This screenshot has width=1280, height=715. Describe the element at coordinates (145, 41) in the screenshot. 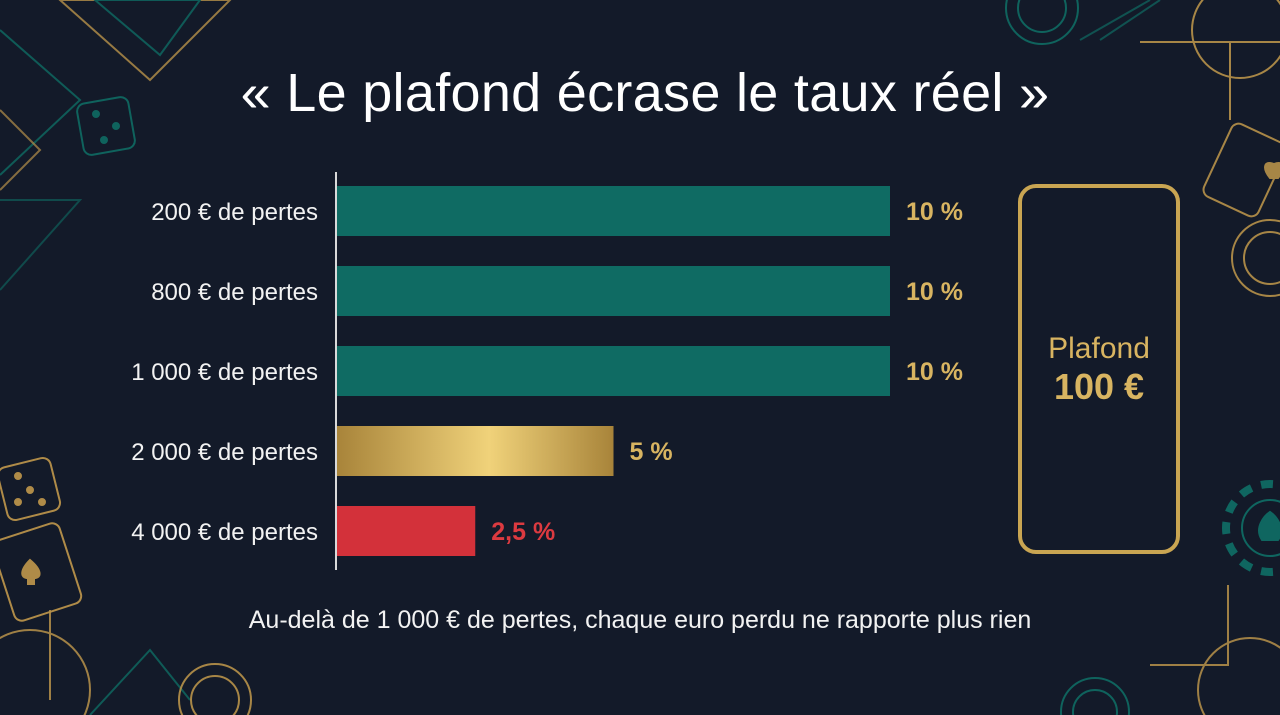

I see `playing-cards-icon` at that location.